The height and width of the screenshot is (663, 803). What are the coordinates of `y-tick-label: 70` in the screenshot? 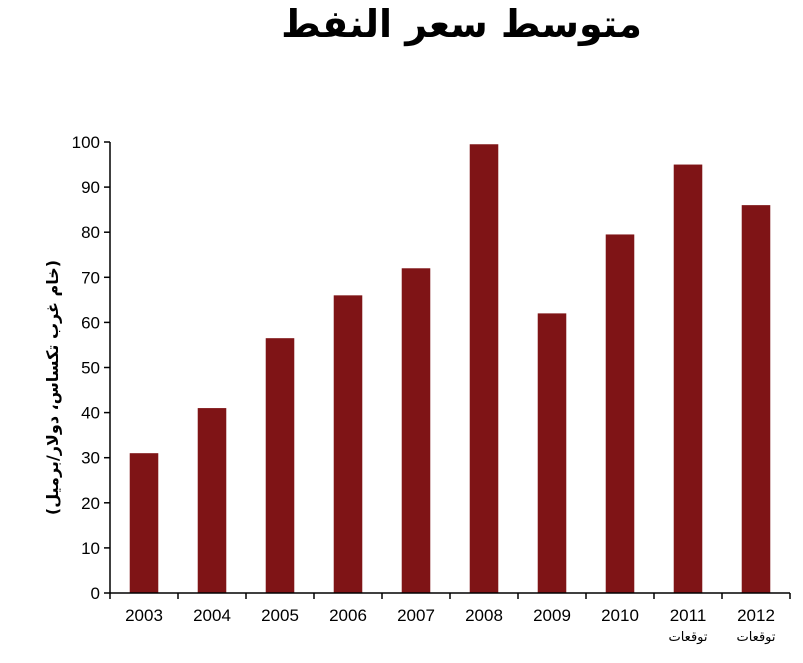 It's located at (90, 277).